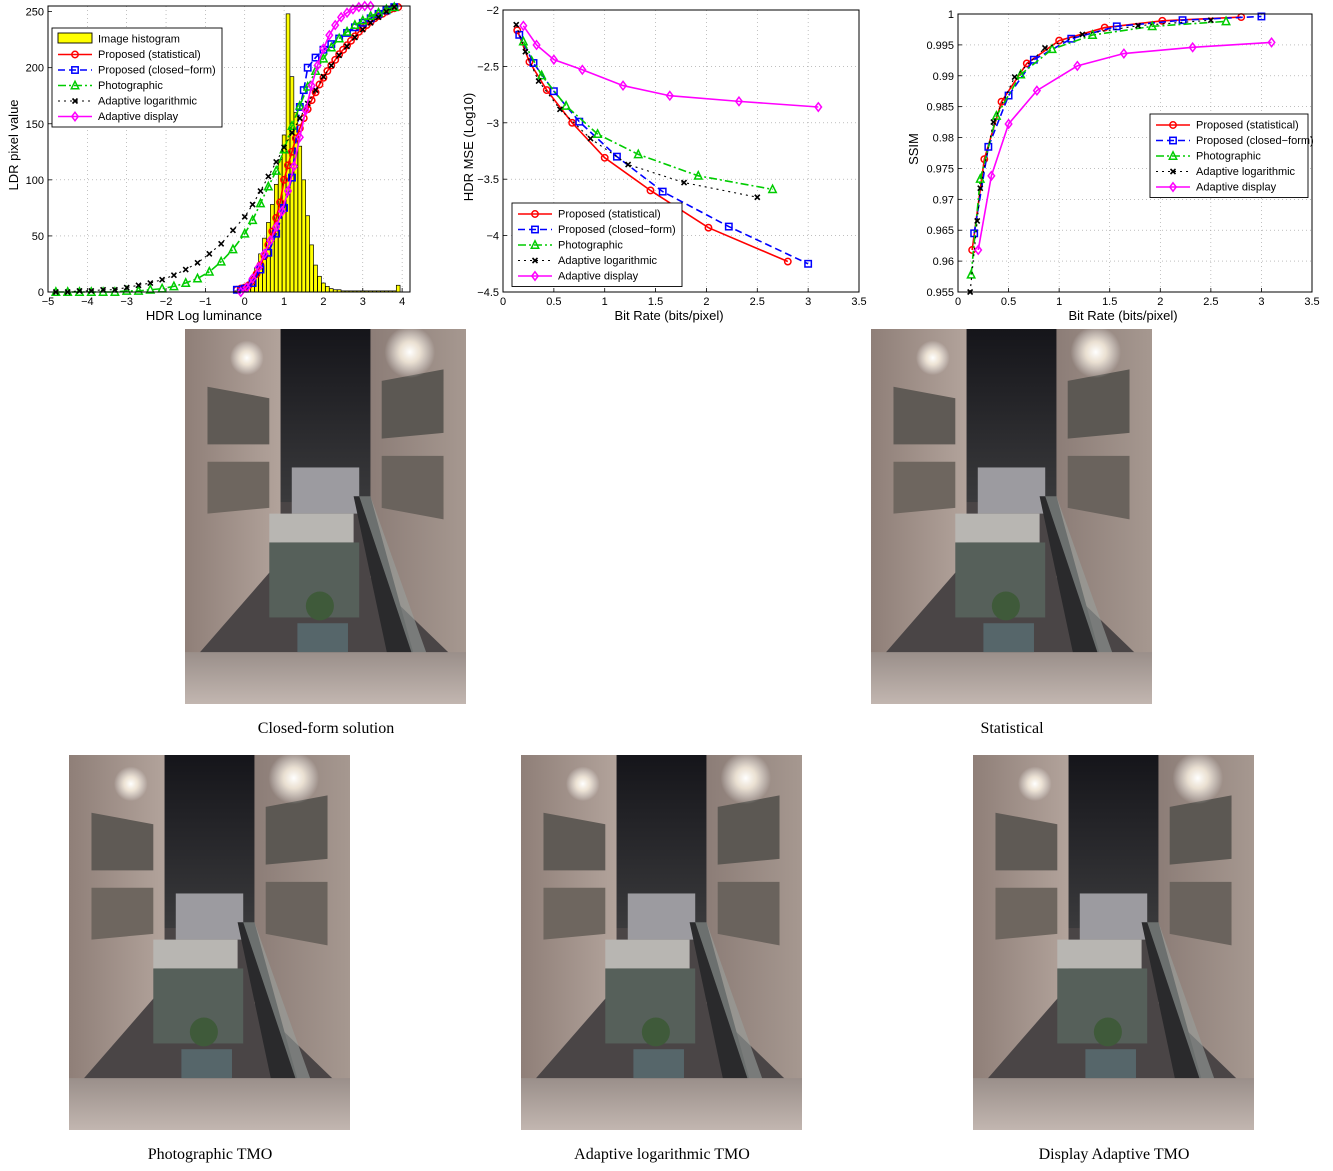 Image resolution: width=1333 pixels, height=1171 pixels. I want to click on y-tick-label: 0.99, so click(943, 77).